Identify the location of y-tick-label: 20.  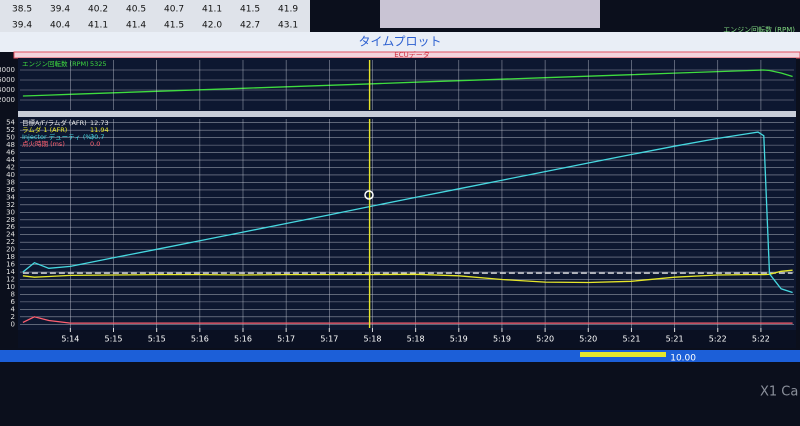
(10, 250).